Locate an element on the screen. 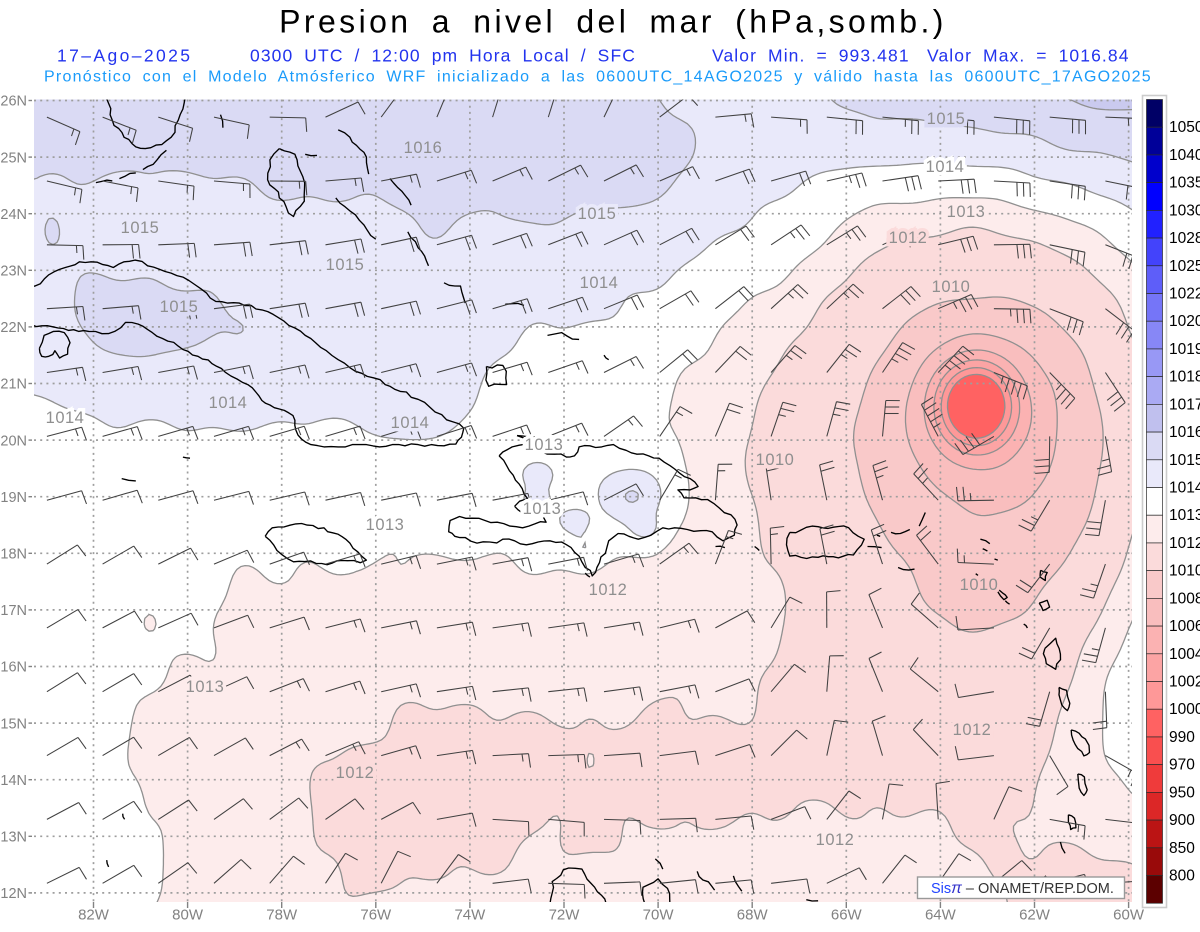 This screenshot has height=932, width=1200. svg-text: 21N is located at coordinates (13, 385).